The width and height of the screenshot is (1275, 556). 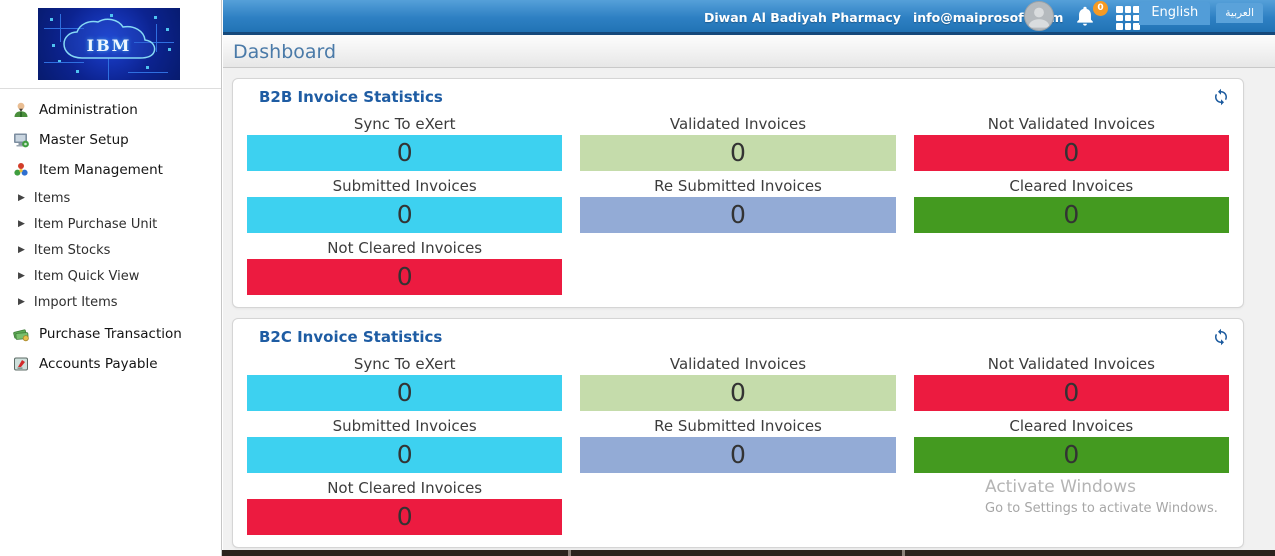 I want to click on sidebar-item-import-items: ▶ Import Items, so click(x=110, y=302).